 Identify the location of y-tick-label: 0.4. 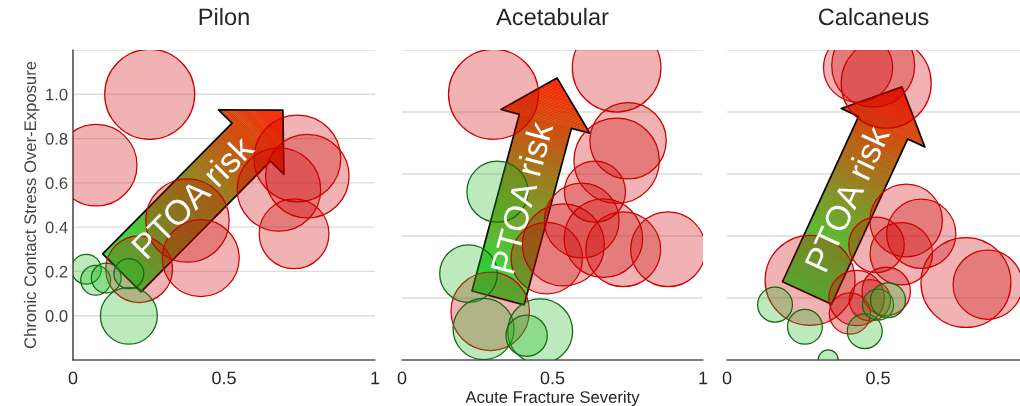
(56, 227).